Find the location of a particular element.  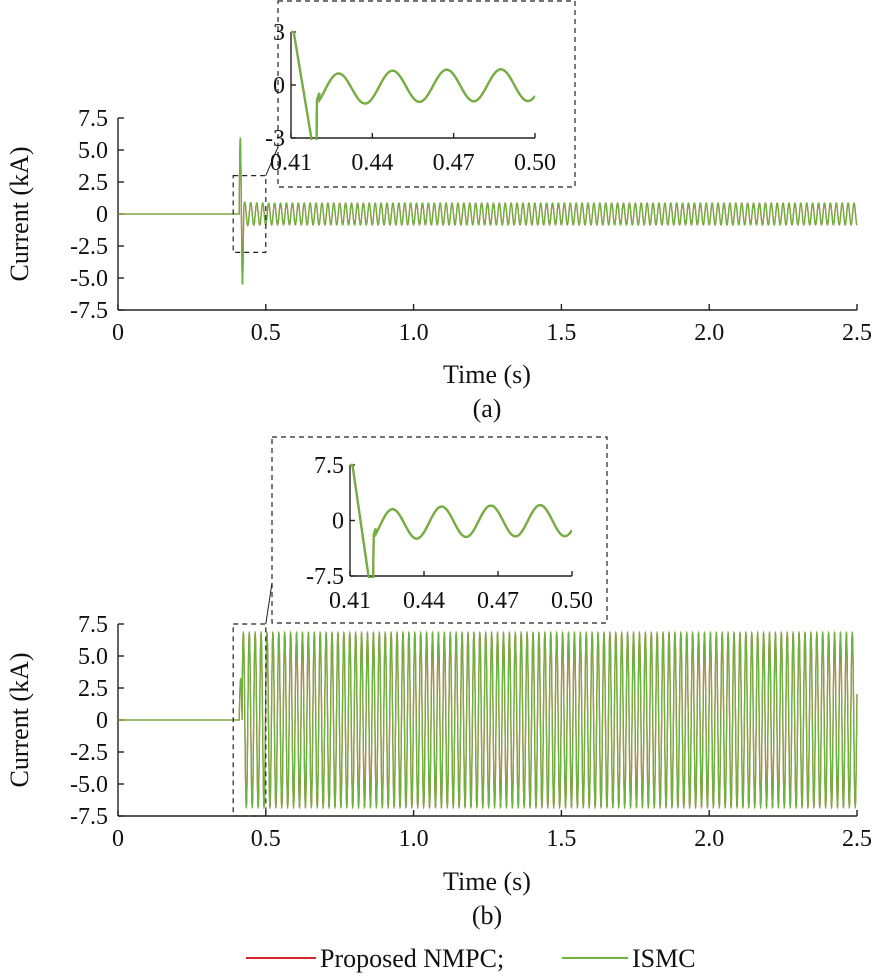

inset-series-nmpc is located at coordinates (461, 520).